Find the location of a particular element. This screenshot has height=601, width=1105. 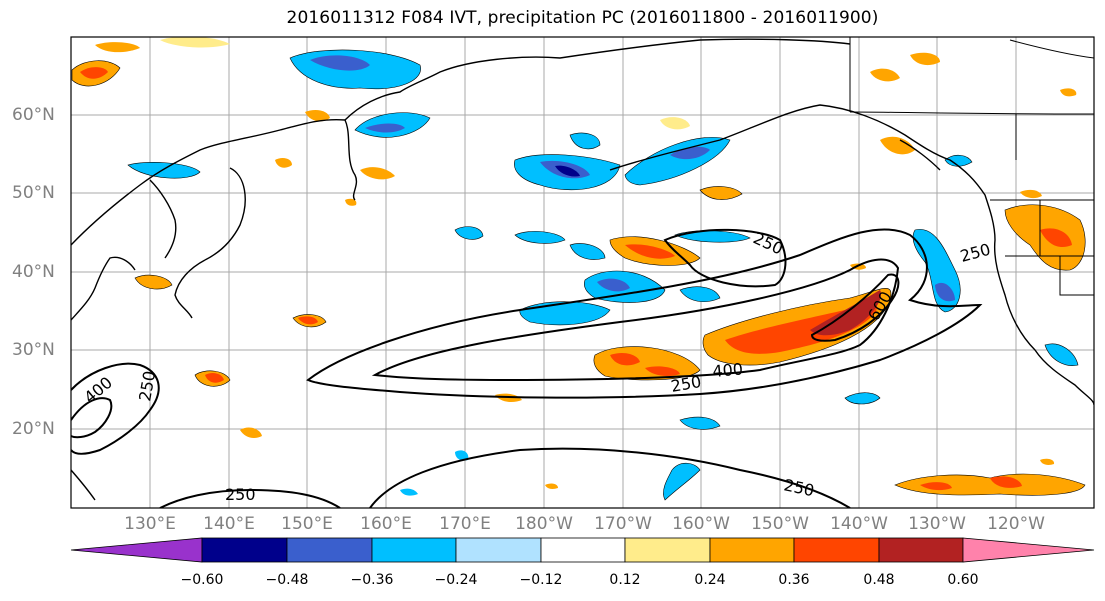

lon-label: 160°W is located at coordinates (701, 524).